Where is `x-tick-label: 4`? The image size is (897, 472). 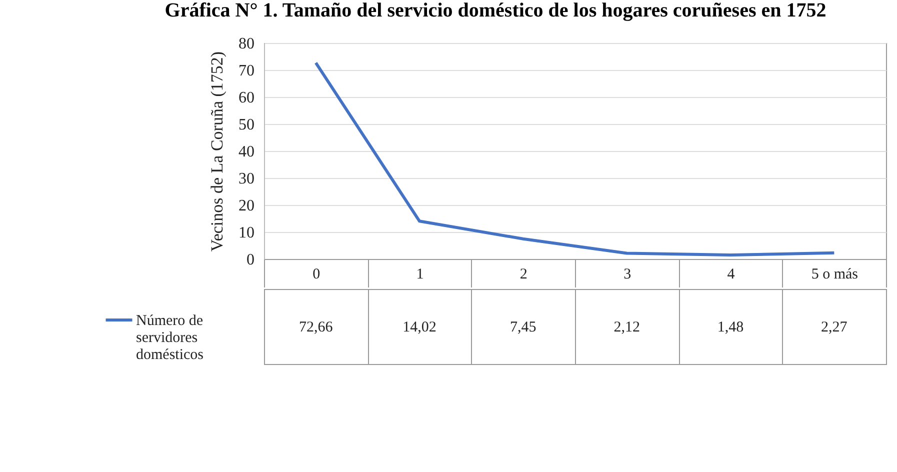
x-tick-label: 4 is located at coordinates (731, 274).